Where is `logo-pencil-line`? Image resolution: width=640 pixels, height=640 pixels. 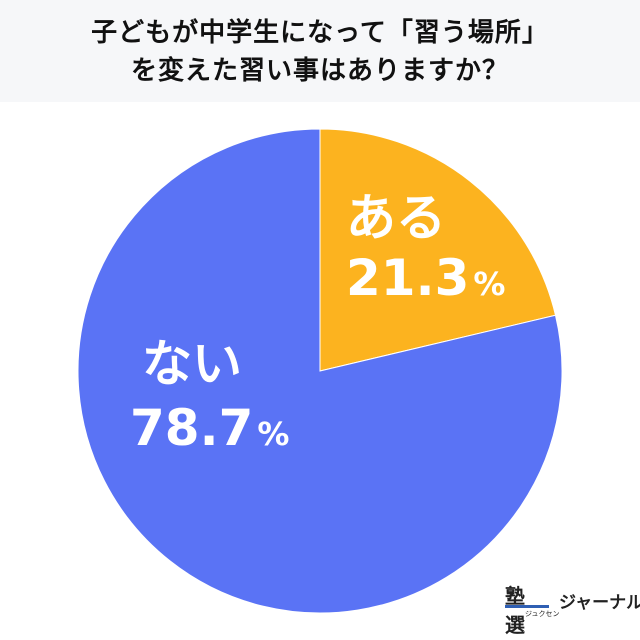
logo-pencil-line is located at coordinates (527, 606).